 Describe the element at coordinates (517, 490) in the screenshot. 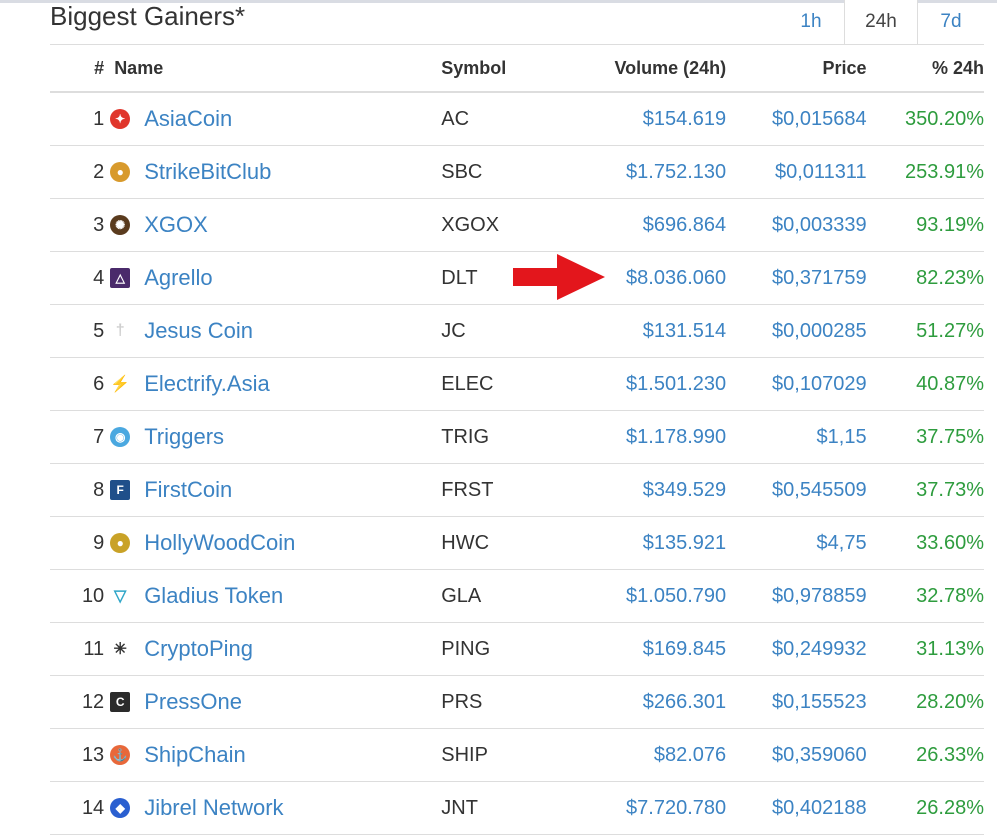

I see `table-row: 8 F FirstCoin FRST $349.529 $0,545509 37.73%` at that location.